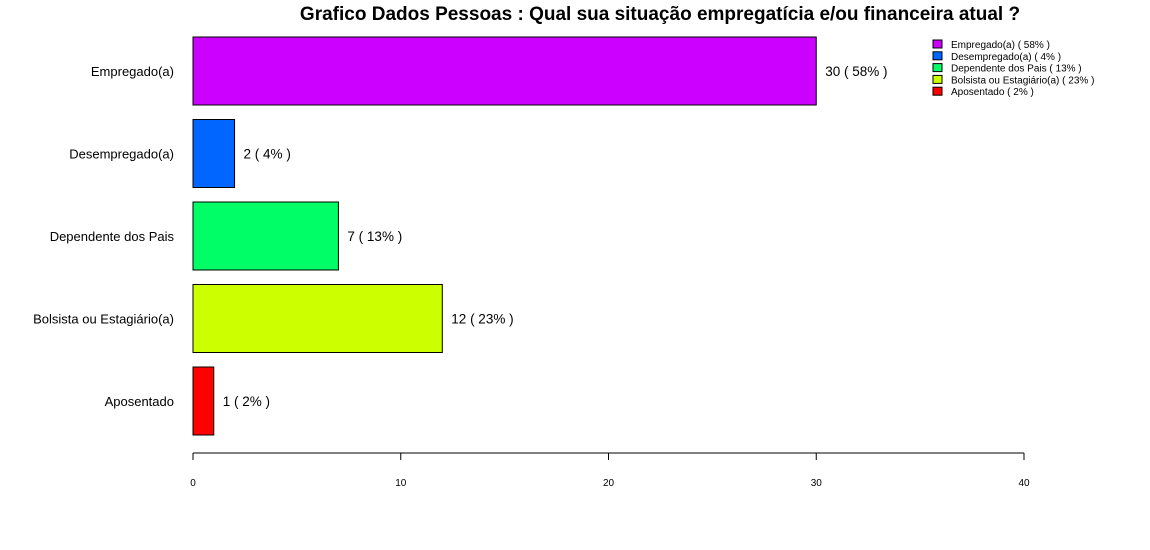  Describe the element at coordinates (609, 483) in the screenshot. I see `x-tick-label-20: 20` at that location.